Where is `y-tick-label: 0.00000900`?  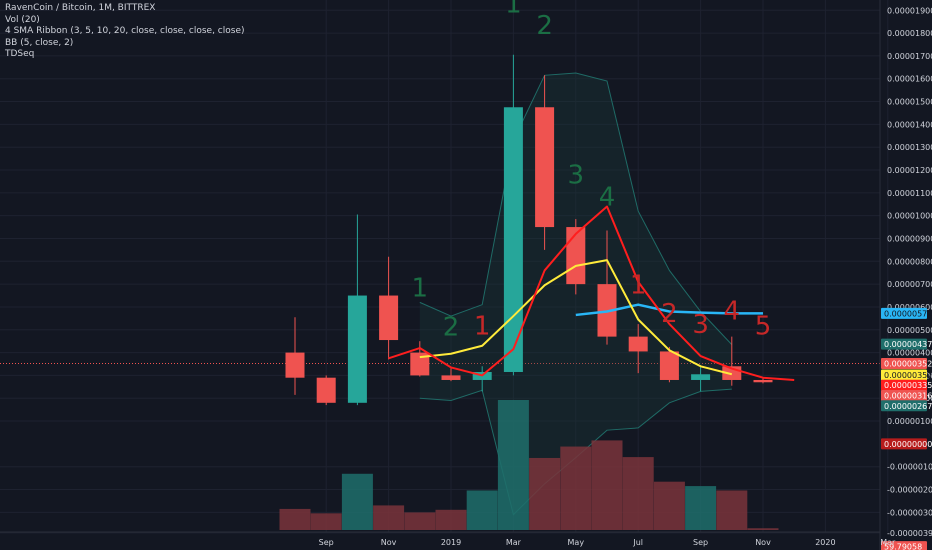
y-tick-label: 0.00000900 is located at coordinates (909, 238).